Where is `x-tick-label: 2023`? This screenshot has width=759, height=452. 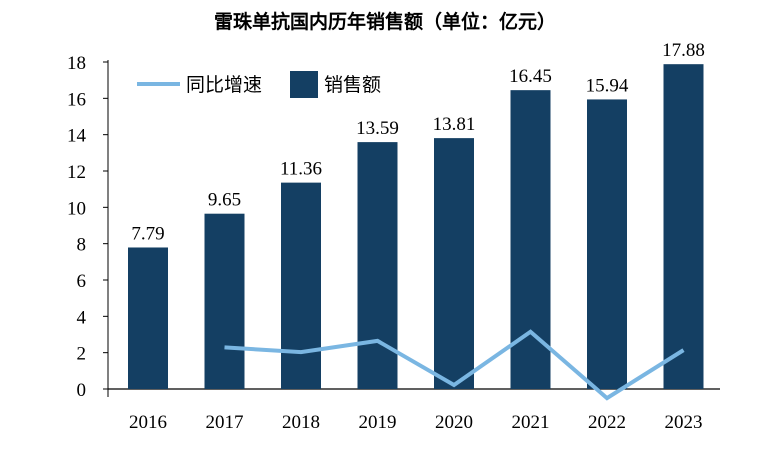
x-tick-label: 2023 is located at coordinates (684, 422).